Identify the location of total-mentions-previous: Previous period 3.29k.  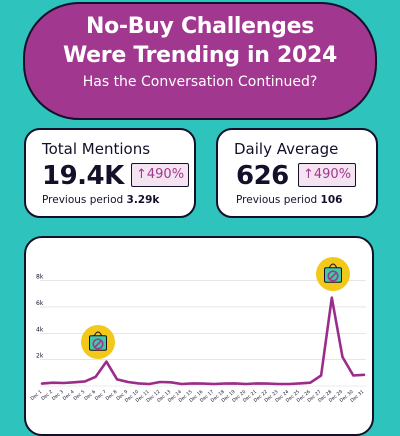
(100, 200).